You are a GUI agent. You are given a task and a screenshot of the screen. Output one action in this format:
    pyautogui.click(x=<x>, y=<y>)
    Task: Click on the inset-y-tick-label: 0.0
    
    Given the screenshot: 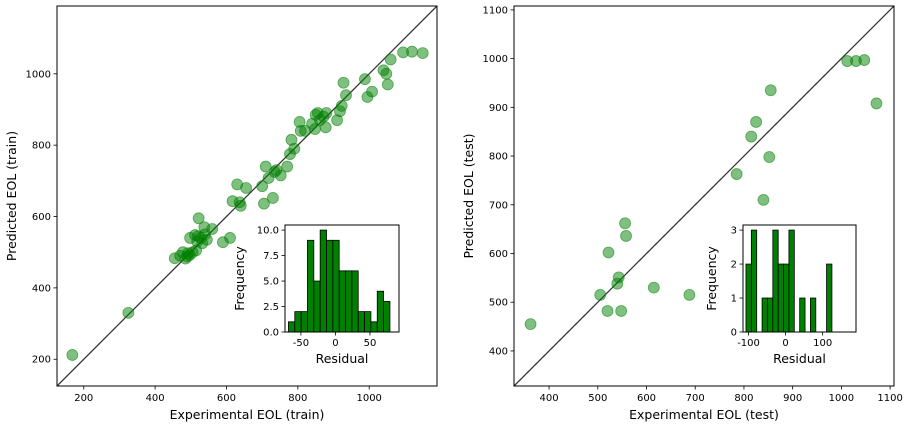 What is the action you would take?
    pyautogui.click(x=271, y=333)
    